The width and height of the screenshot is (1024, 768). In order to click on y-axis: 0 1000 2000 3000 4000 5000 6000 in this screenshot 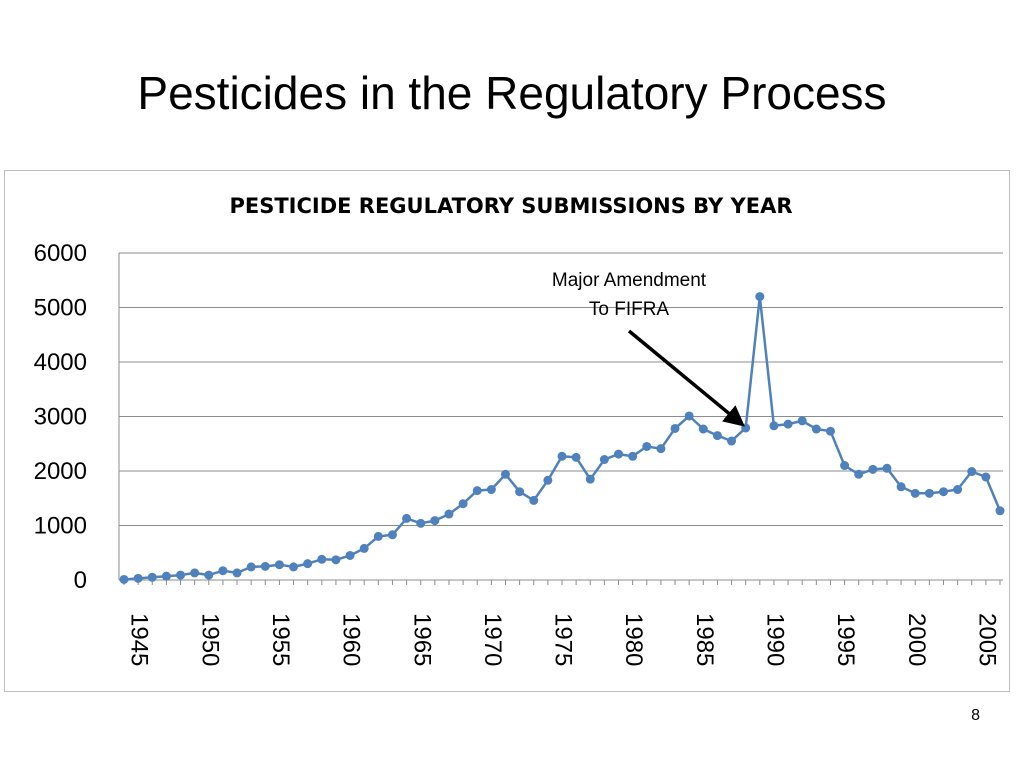, I will do `click(77, 417)`.